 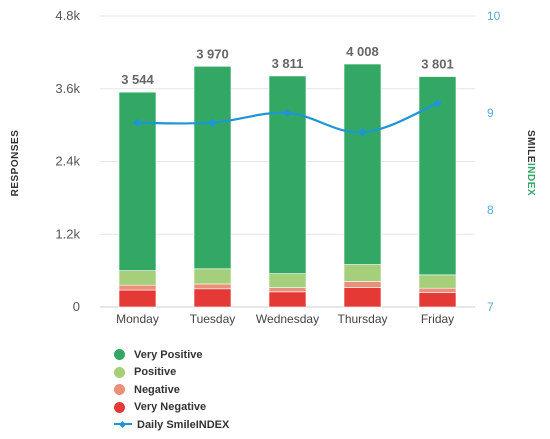 What do you see at coordinates (490, 113) in the screenshot?
I see `y2-tick-label: 9` at bounding box center [490, 113].